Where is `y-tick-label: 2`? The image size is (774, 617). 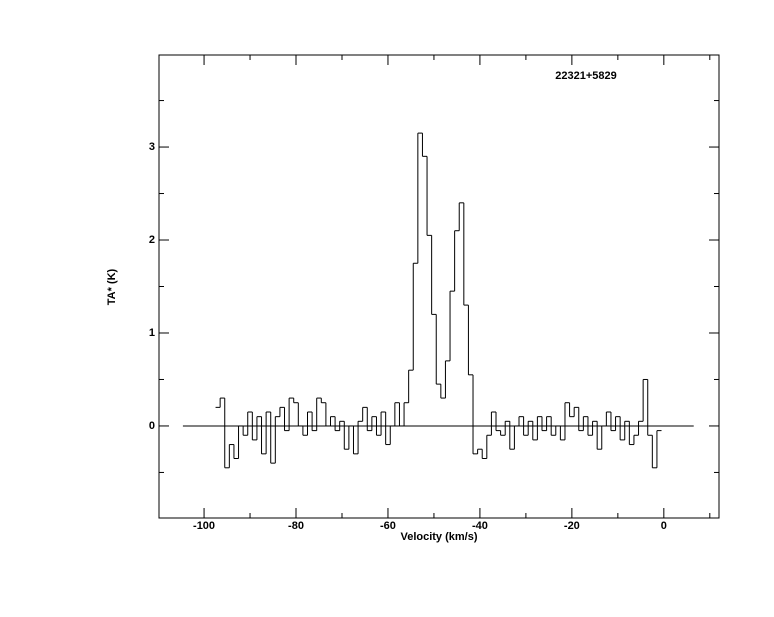
y-tick-label: 2 is located at coordinates (152, 240).